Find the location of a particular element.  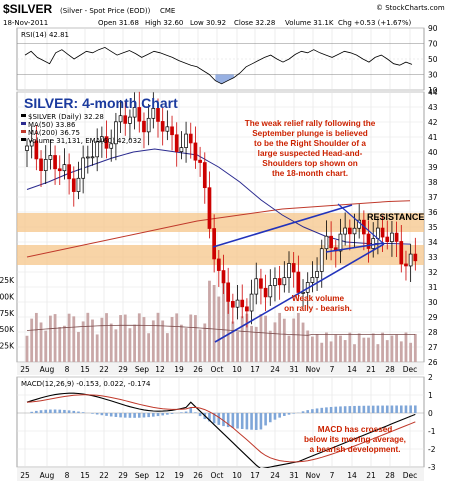

price-tick-label: 36 is located at coordinates (433, 212).